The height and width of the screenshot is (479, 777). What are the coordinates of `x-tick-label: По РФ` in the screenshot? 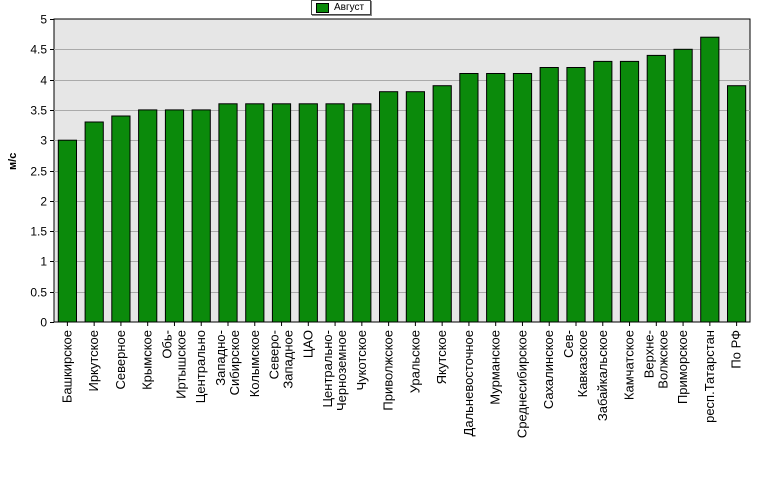 It's located at (736, 349).